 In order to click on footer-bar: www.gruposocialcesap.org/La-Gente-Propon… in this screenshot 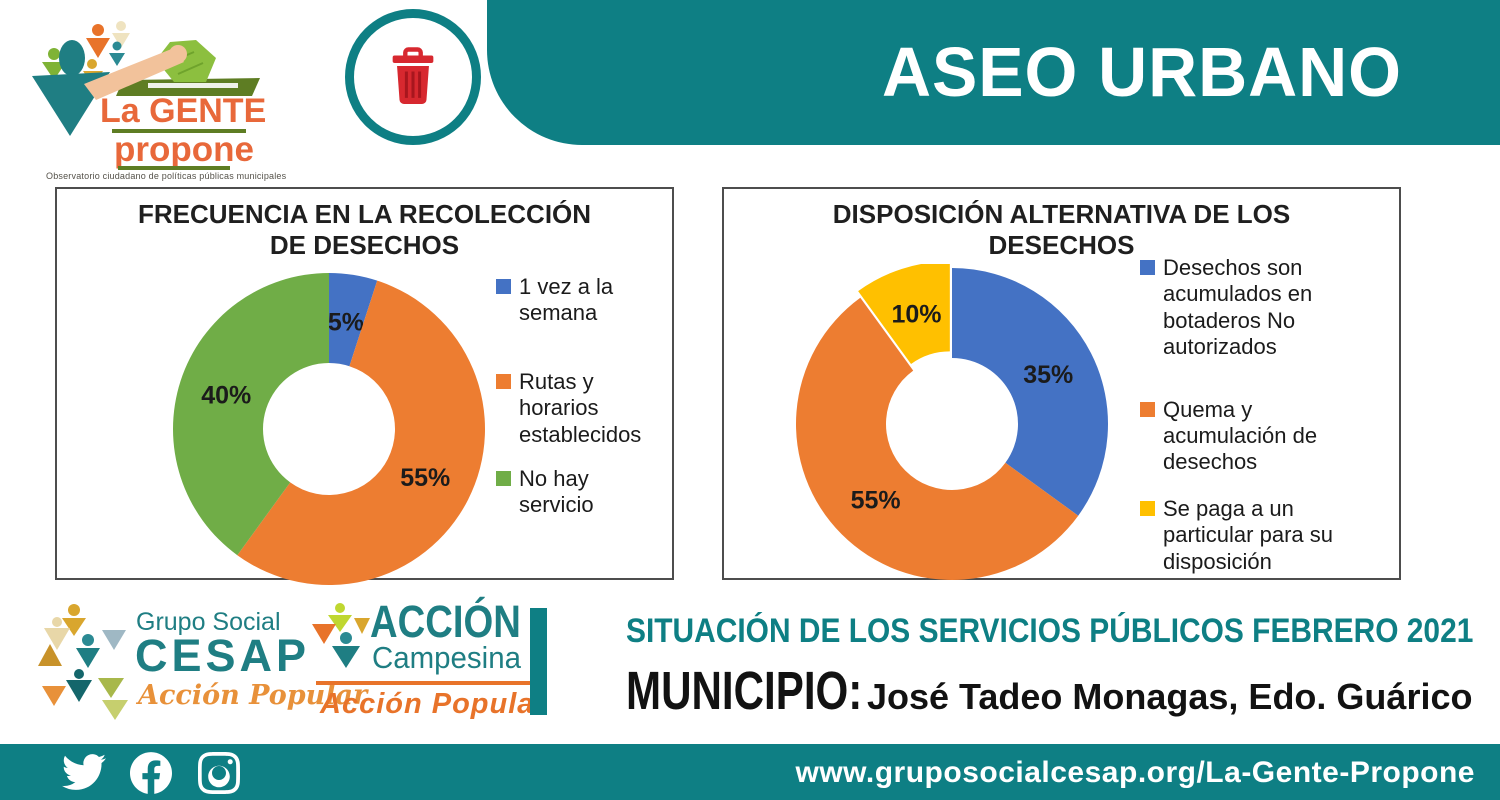, I will do `click(750, 772)`.